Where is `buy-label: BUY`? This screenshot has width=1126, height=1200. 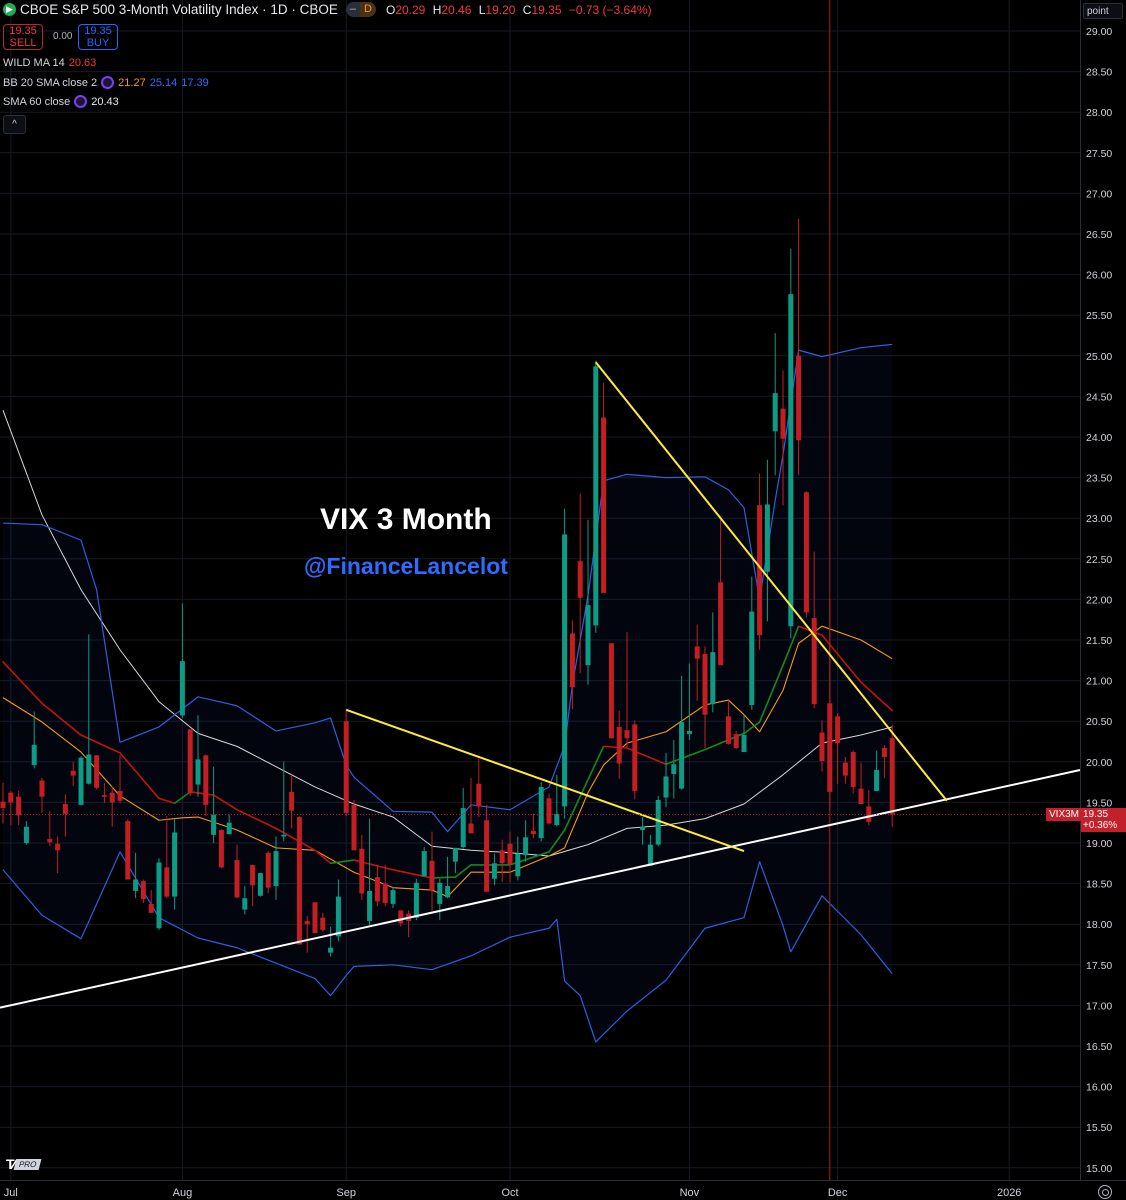
buy-label: BUY is located at coordinates (98, 43).